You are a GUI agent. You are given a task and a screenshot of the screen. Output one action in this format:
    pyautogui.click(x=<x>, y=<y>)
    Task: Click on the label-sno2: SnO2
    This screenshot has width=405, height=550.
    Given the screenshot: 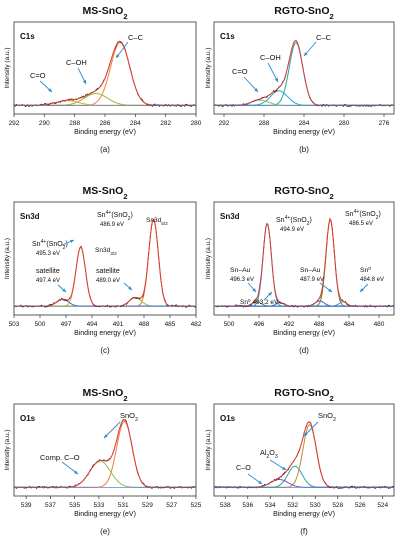 What is the action you would take?
    pyautogui.click(x=129, y=417)
    